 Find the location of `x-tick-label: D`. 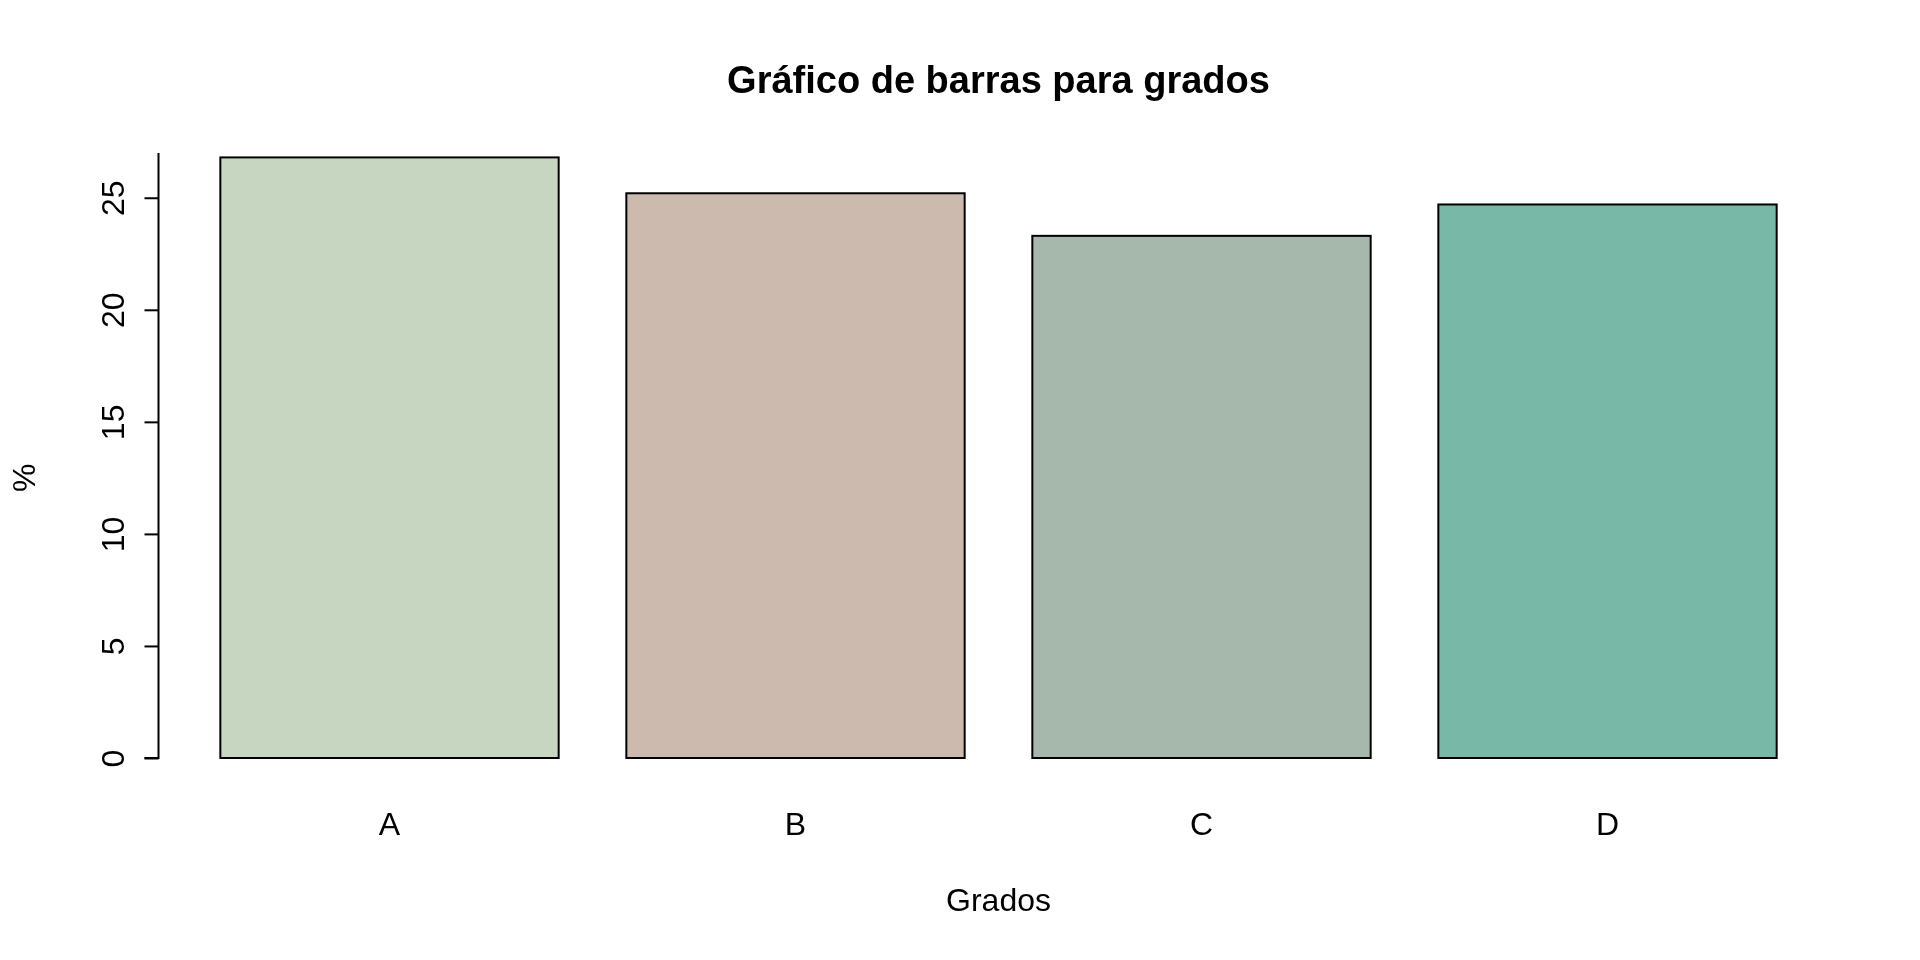

x-tick-label: D is located at coordinates (1607, 824).